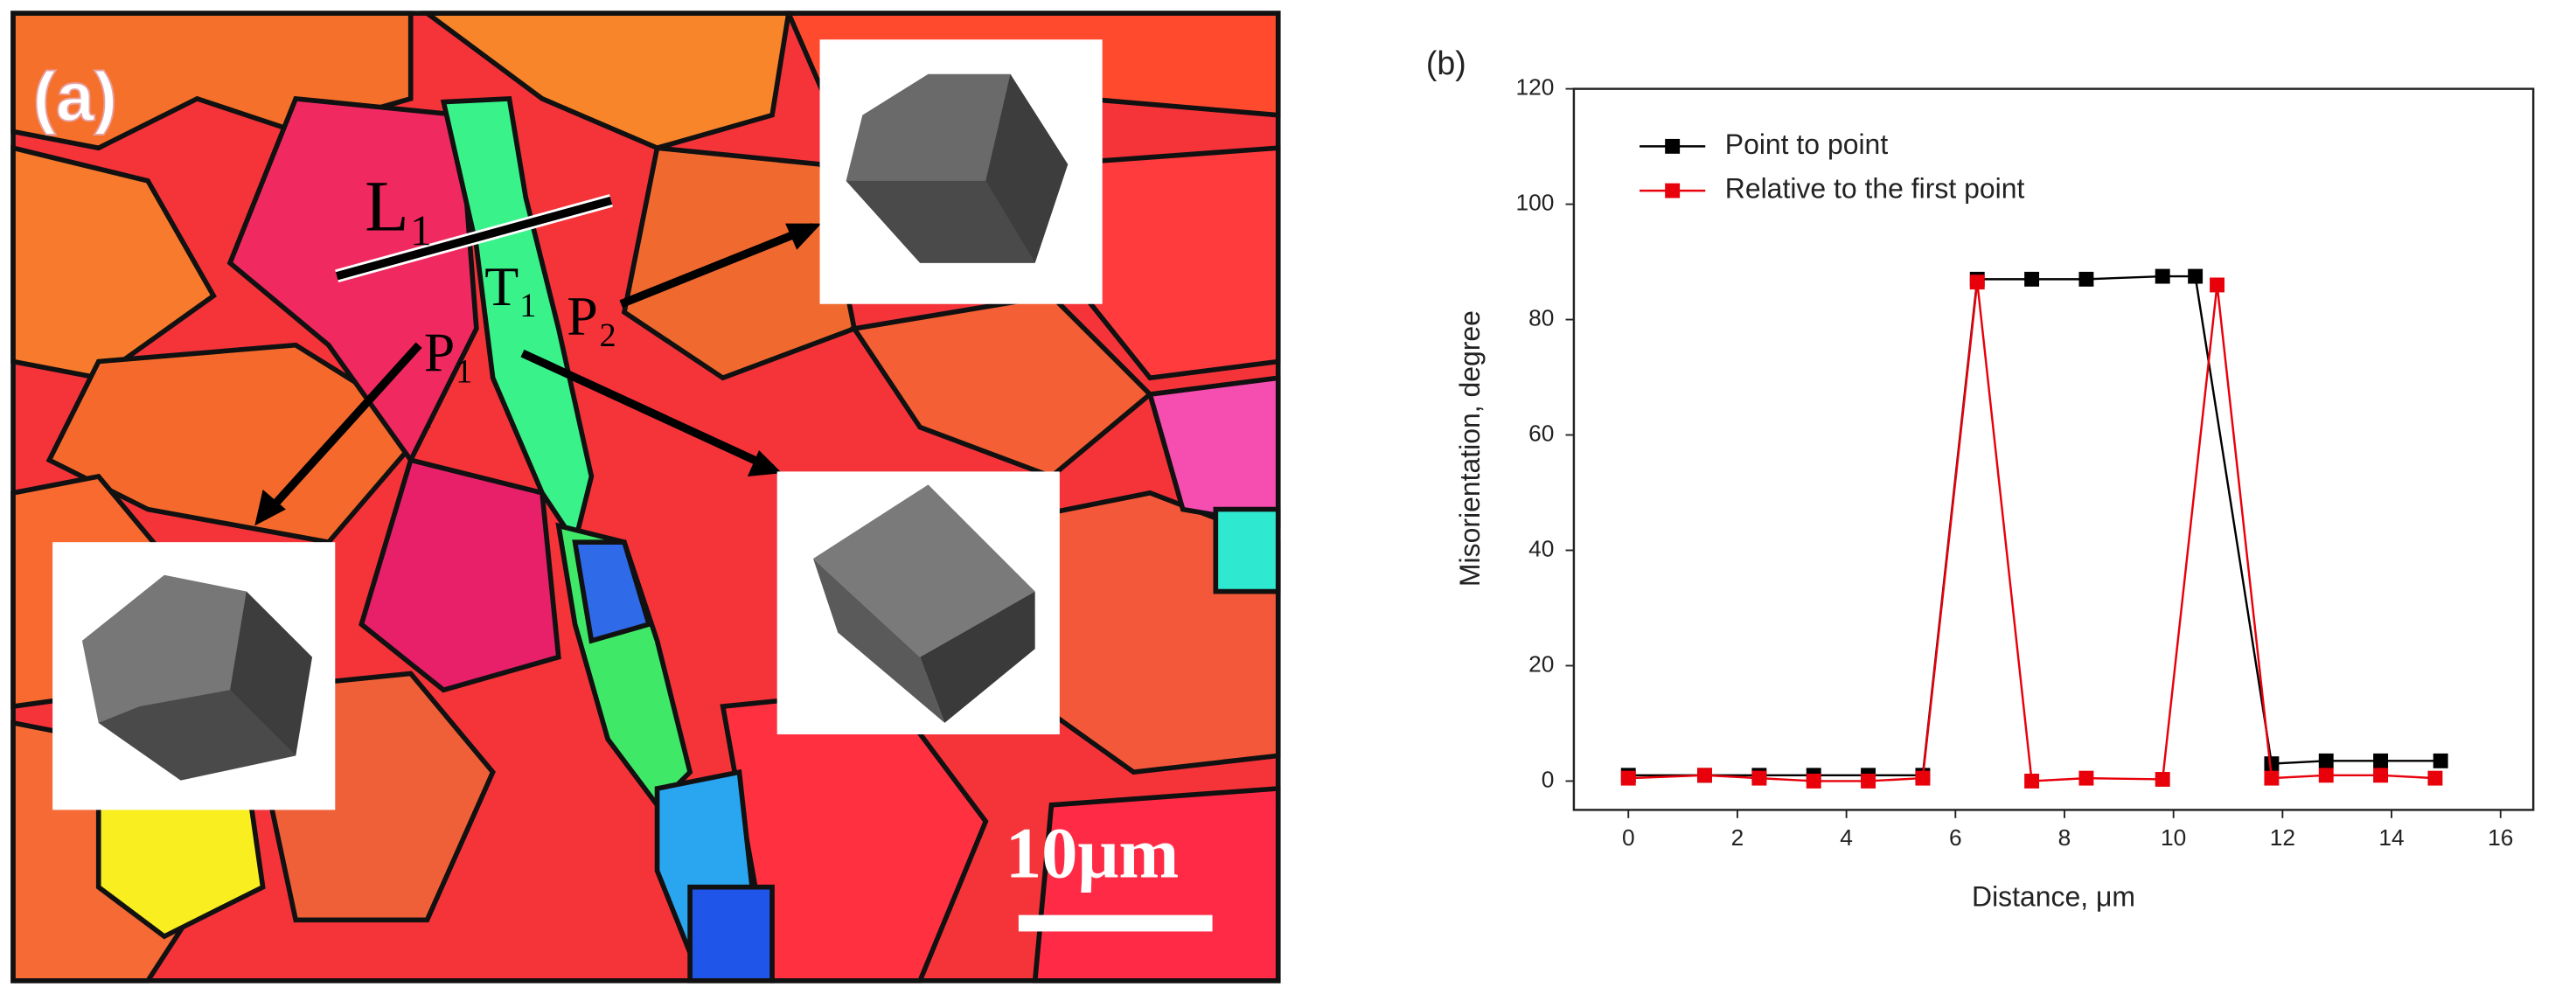  What do you see at coordinates (1737, 837) in the screenshot?
I see `x-tick-label: 2` at bounding box center [1737, 837].